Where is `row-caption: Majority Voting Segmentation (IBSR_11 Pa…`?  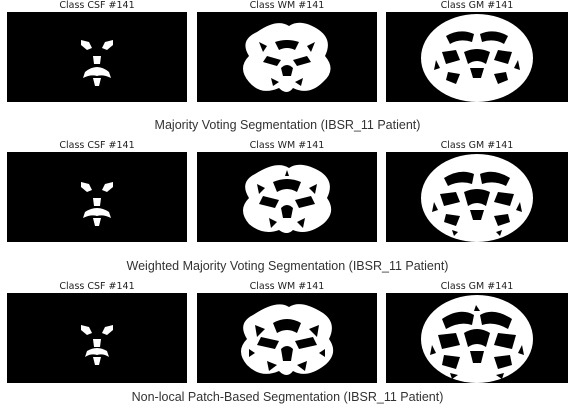 row-caption: Majority Voting Segmentation (IBSR_11 Pa… is located at coordinates (287, 125).